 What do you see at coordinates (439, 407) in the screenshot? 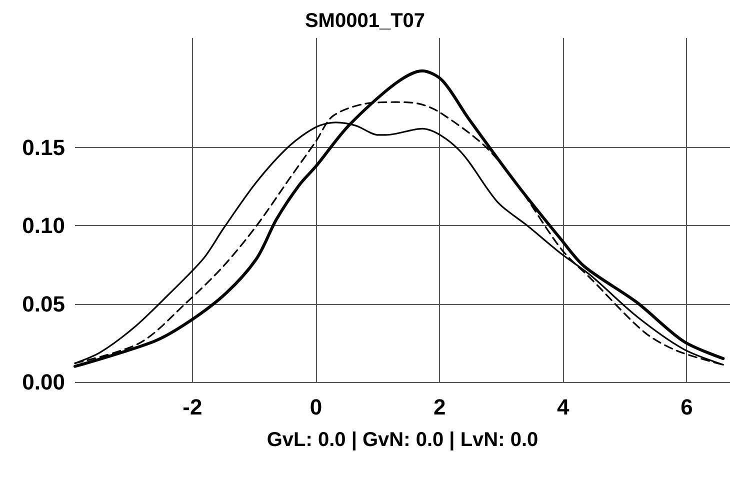
I see `x-tick-label: 2` at bounding box center [439, 407].